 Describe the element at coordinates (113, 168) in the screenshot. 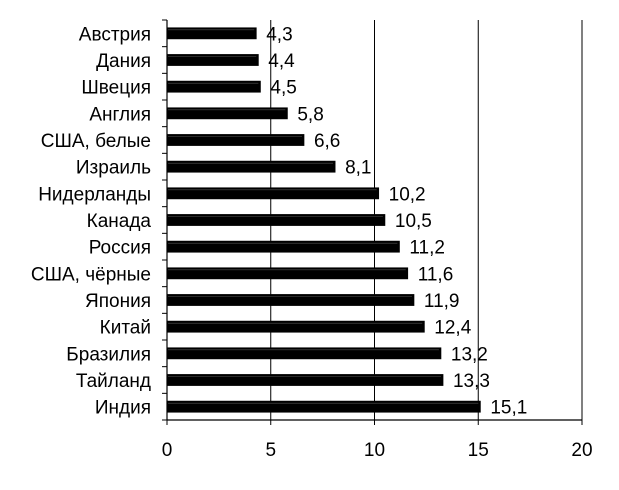

I see `category-label: Израиль` at that location.